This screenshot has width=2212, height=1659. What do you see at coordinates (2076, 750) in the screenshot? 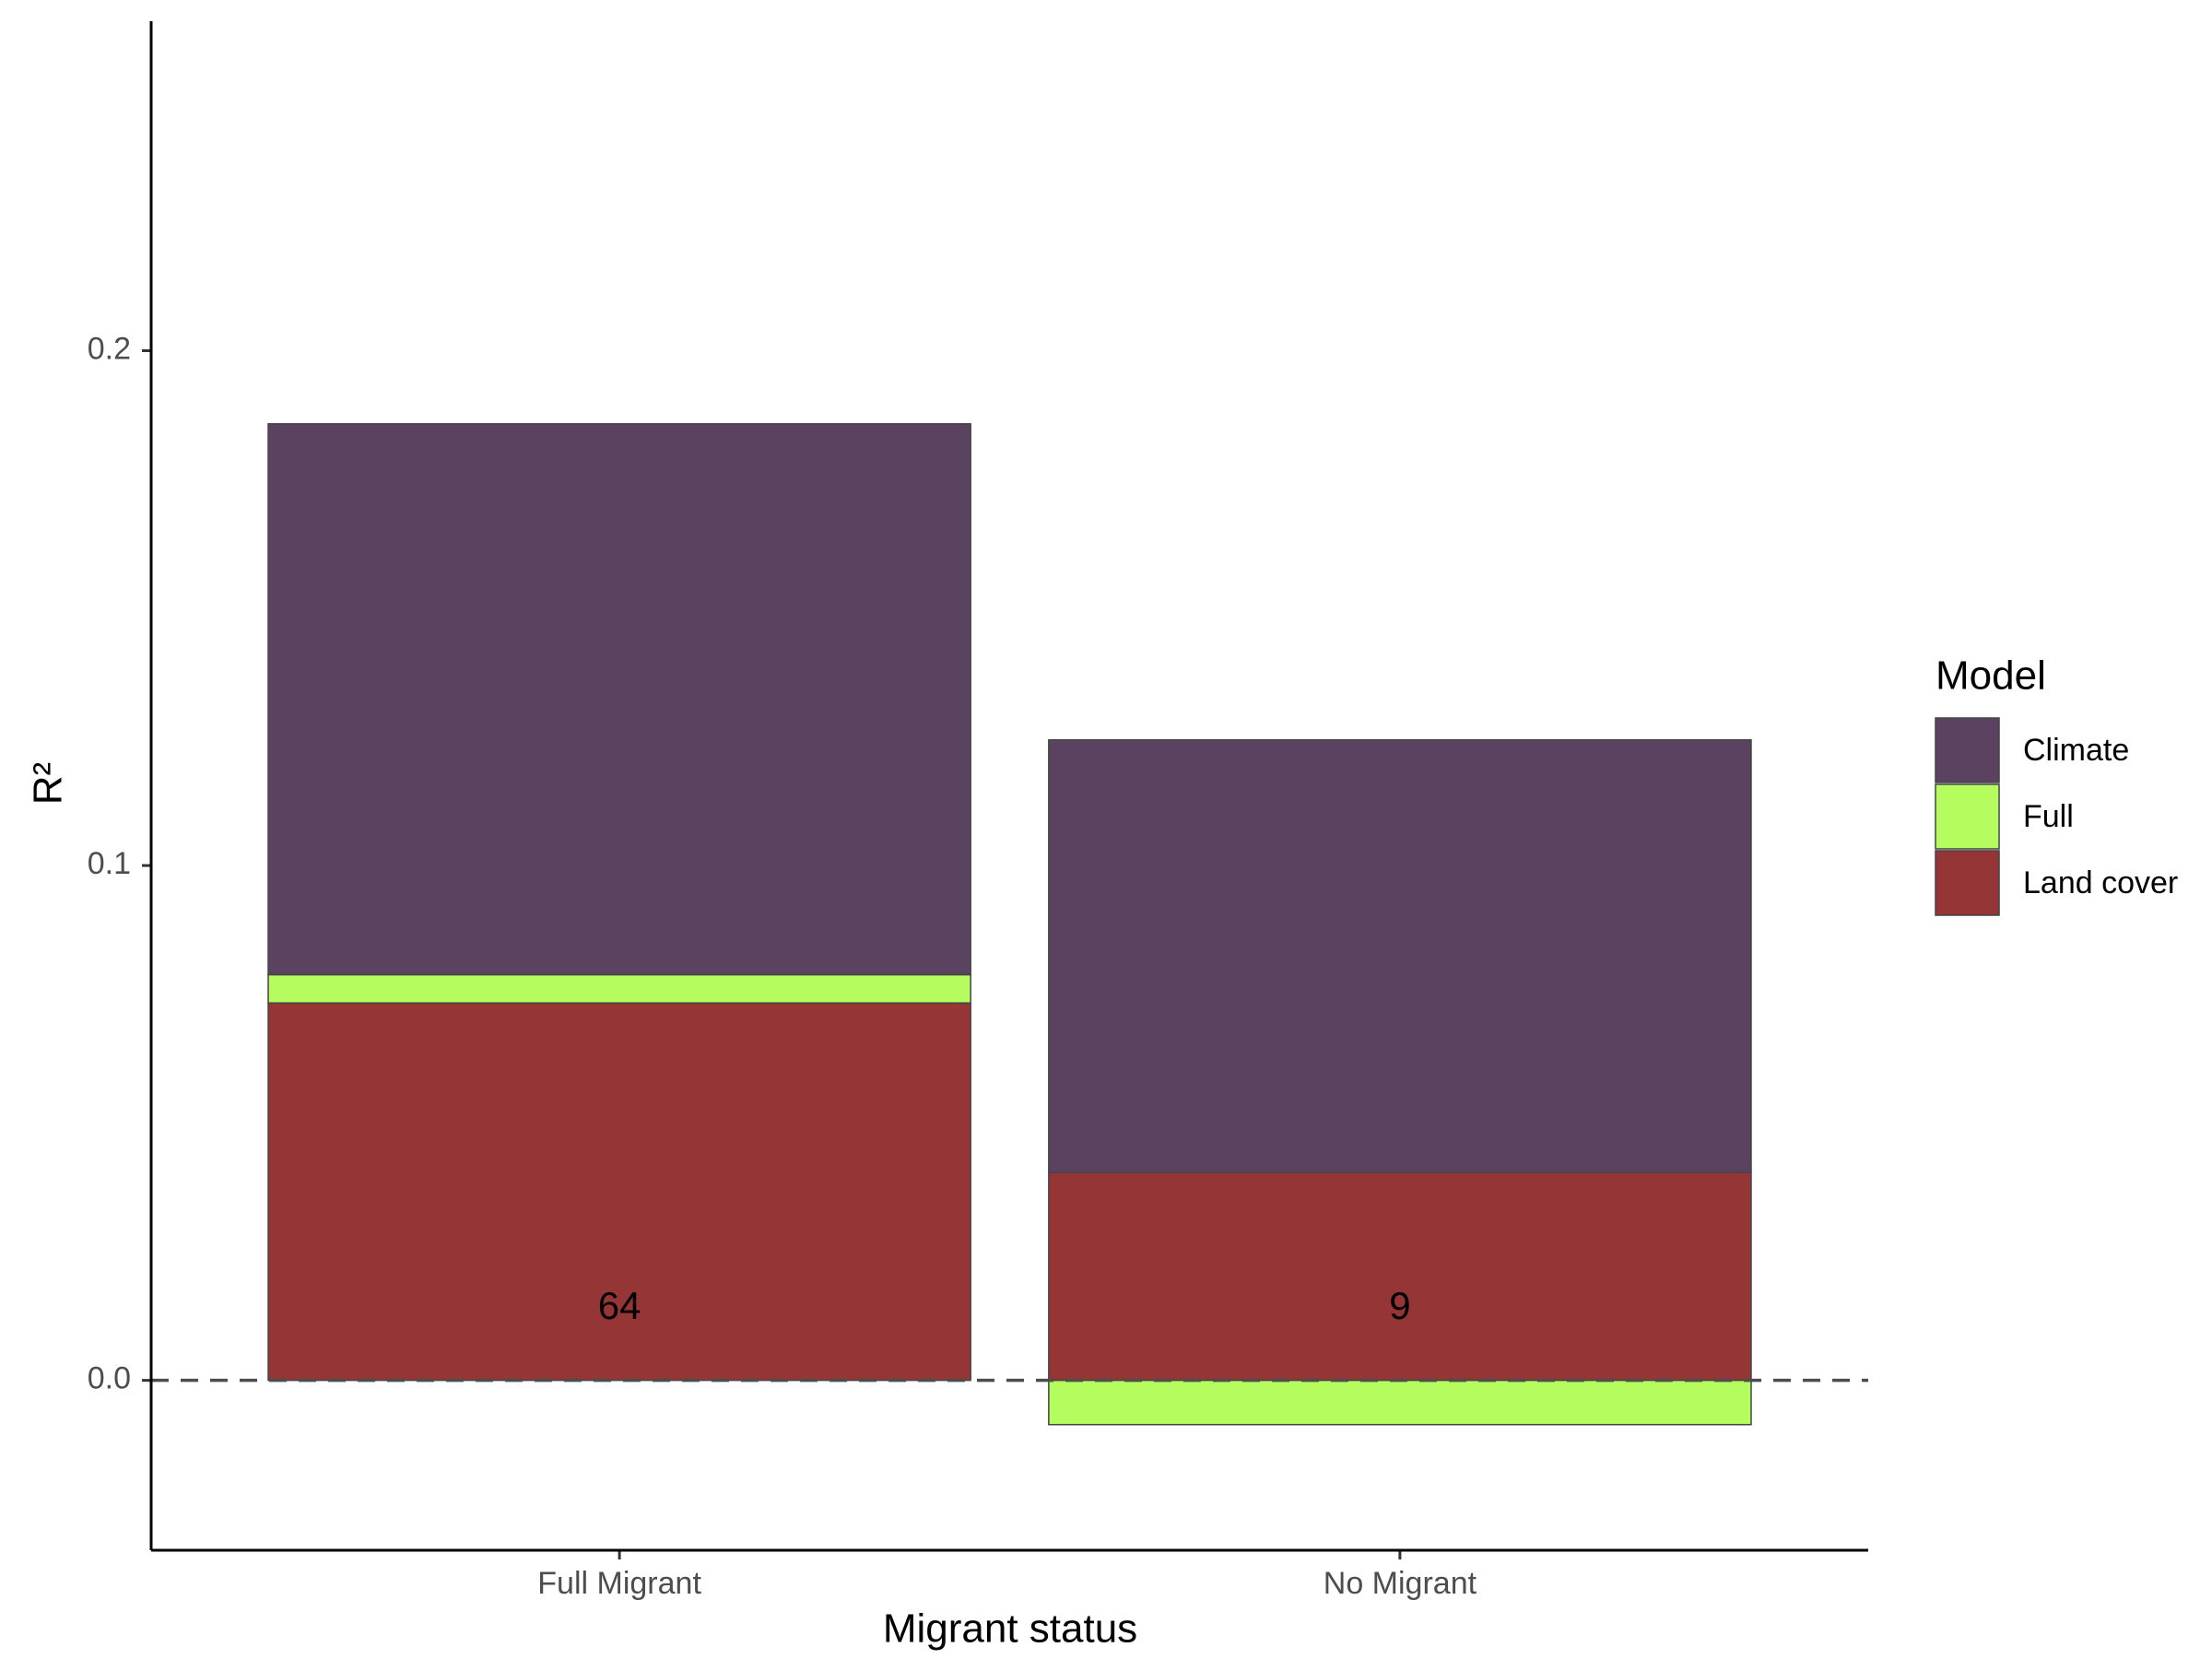
I see `legend-label: Climate` at bounding box center [2076, 750].